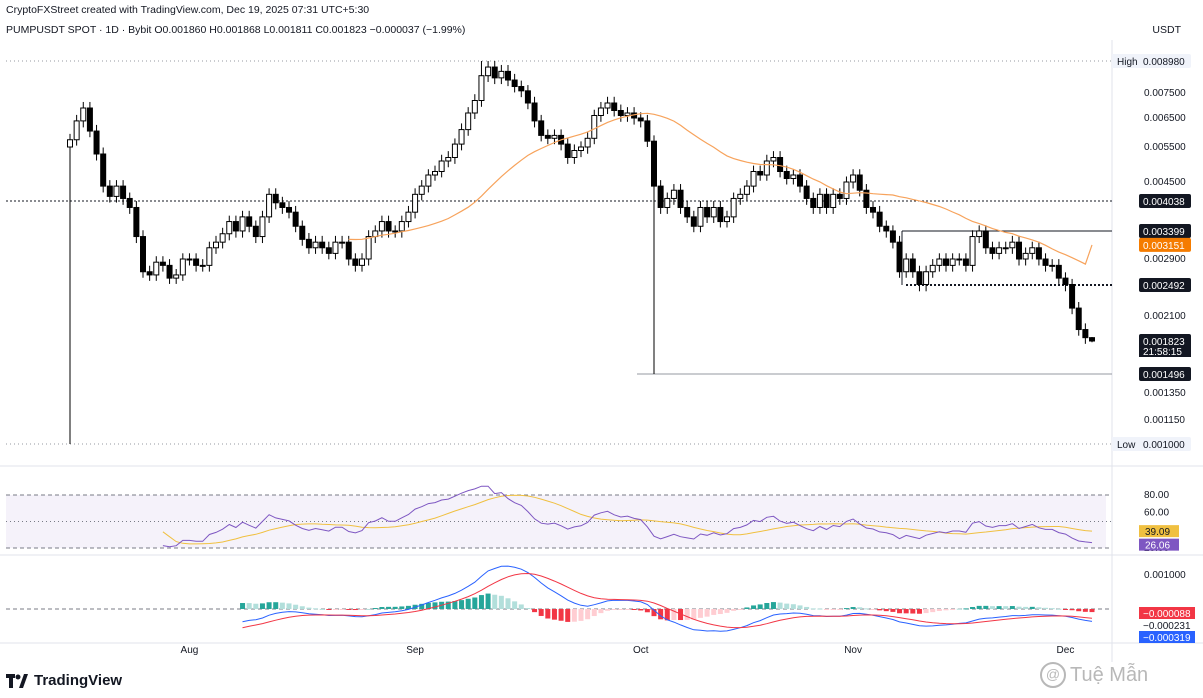  What do you see at coordinates (1126, 445) in the screenshot?
I see `low-price-label-tag-text: Low` at bounding box center [1126, 445].